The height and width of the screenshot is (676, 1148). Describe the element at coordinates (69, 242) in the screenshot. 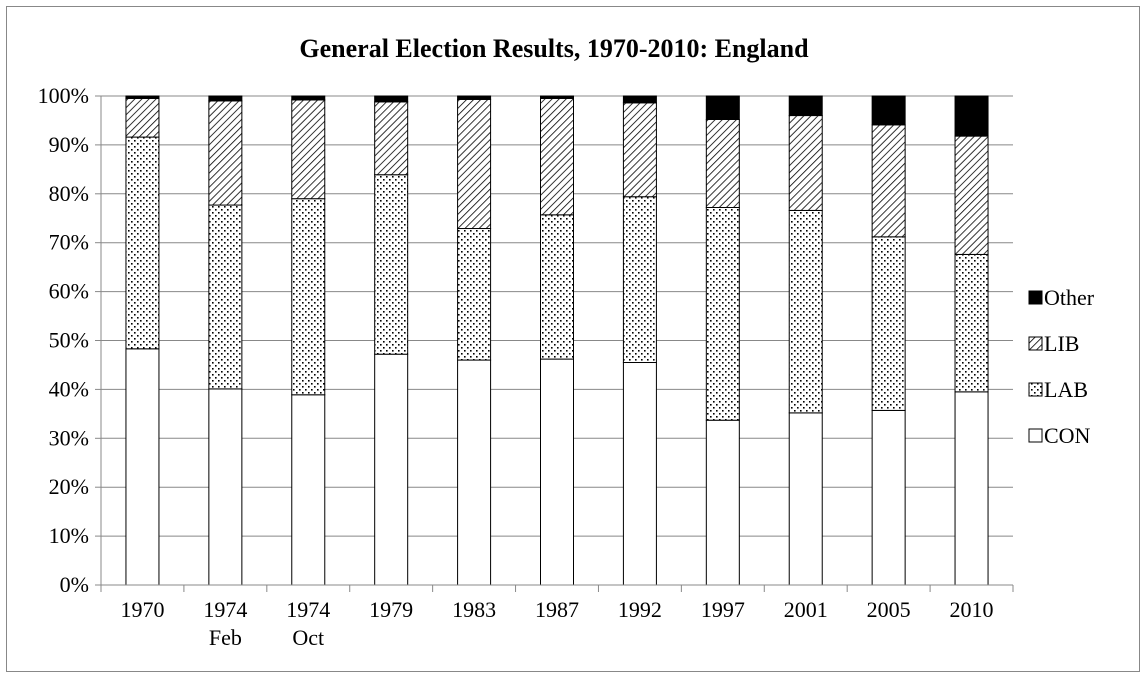

I see `y-tick-label: 70%` at that location.